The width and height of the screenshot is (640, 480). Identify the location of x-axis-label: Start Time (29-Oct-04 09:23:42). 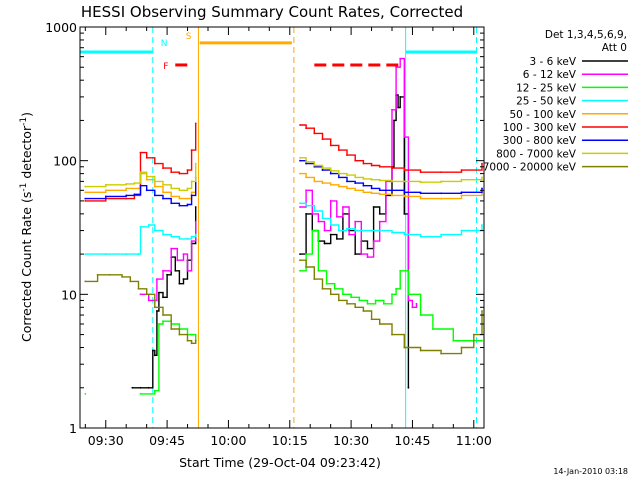
(280, 462).